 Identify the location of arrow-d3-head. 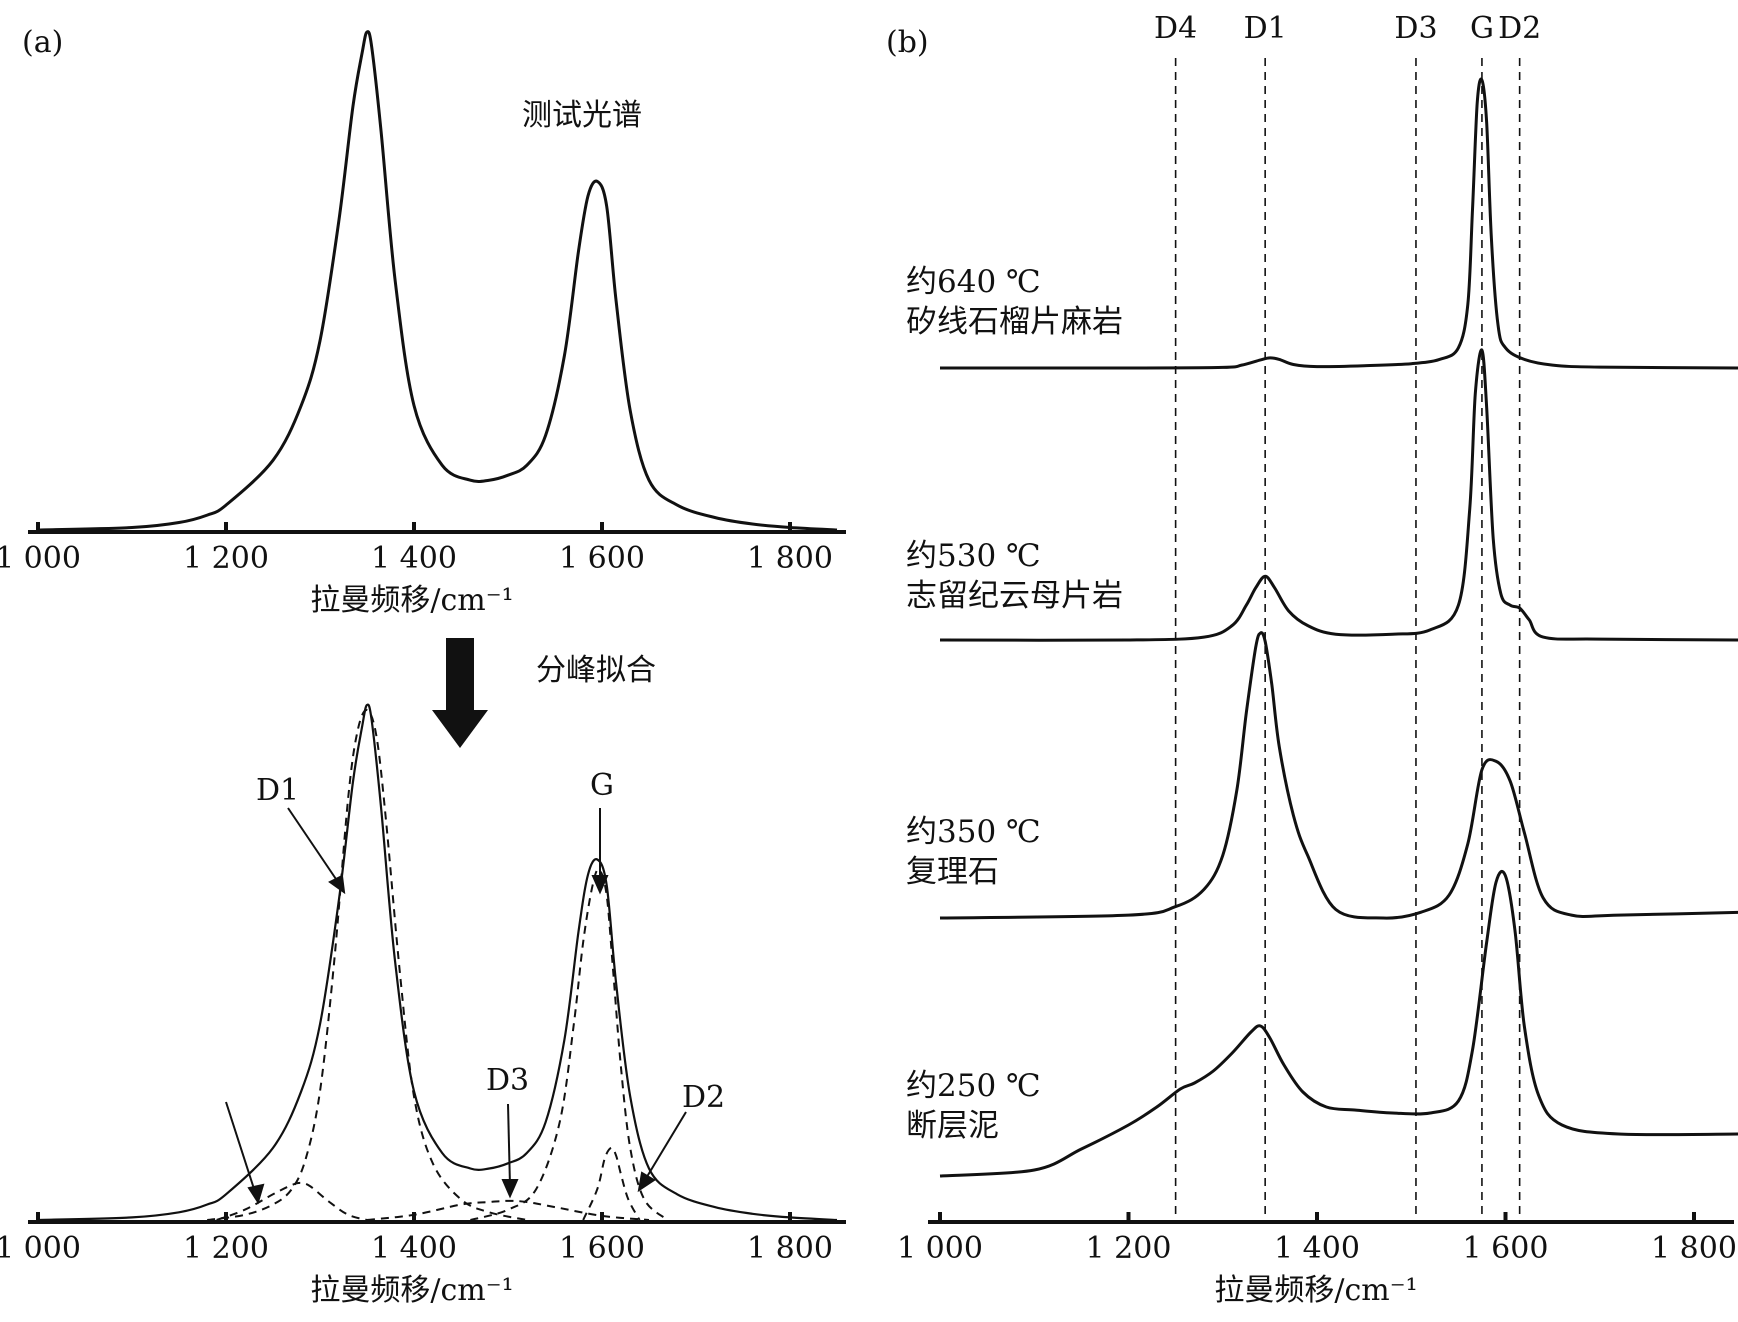
(510, 1189).